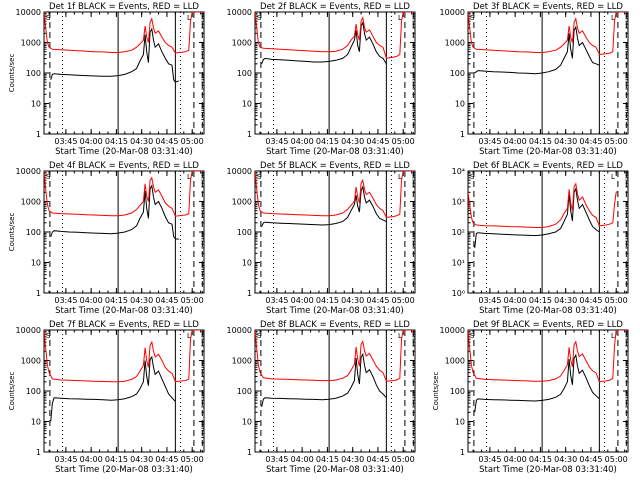 This screenshot has width=640, height=480. Describe the element at coordinates (548, 166) in the screenshot. I see `panel-title: Det 6f BLACK = Events, RED = LLD` at that location.